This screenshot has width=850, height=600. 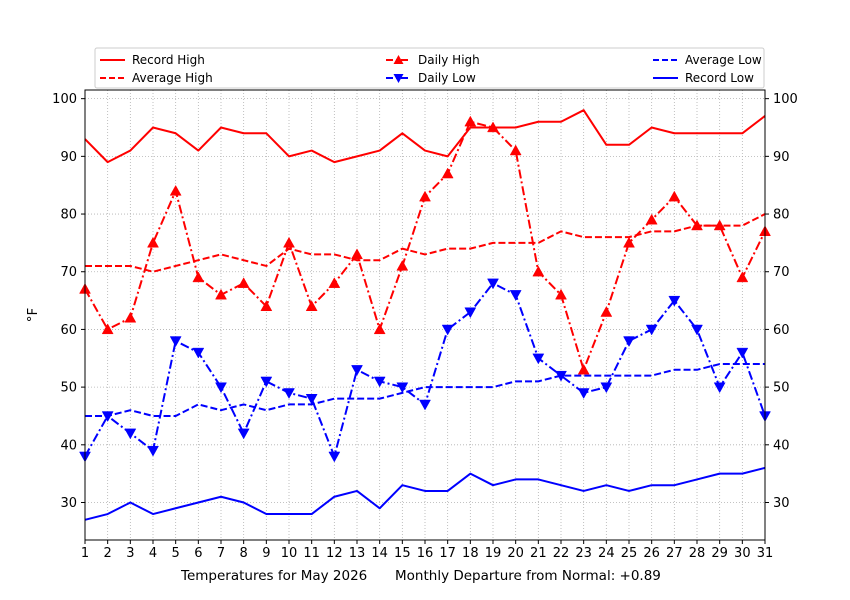 What do you see at coordinates (674, 553) in the screenshot?
I see `x-tick-label: 27` at bounding box center [674, 553].